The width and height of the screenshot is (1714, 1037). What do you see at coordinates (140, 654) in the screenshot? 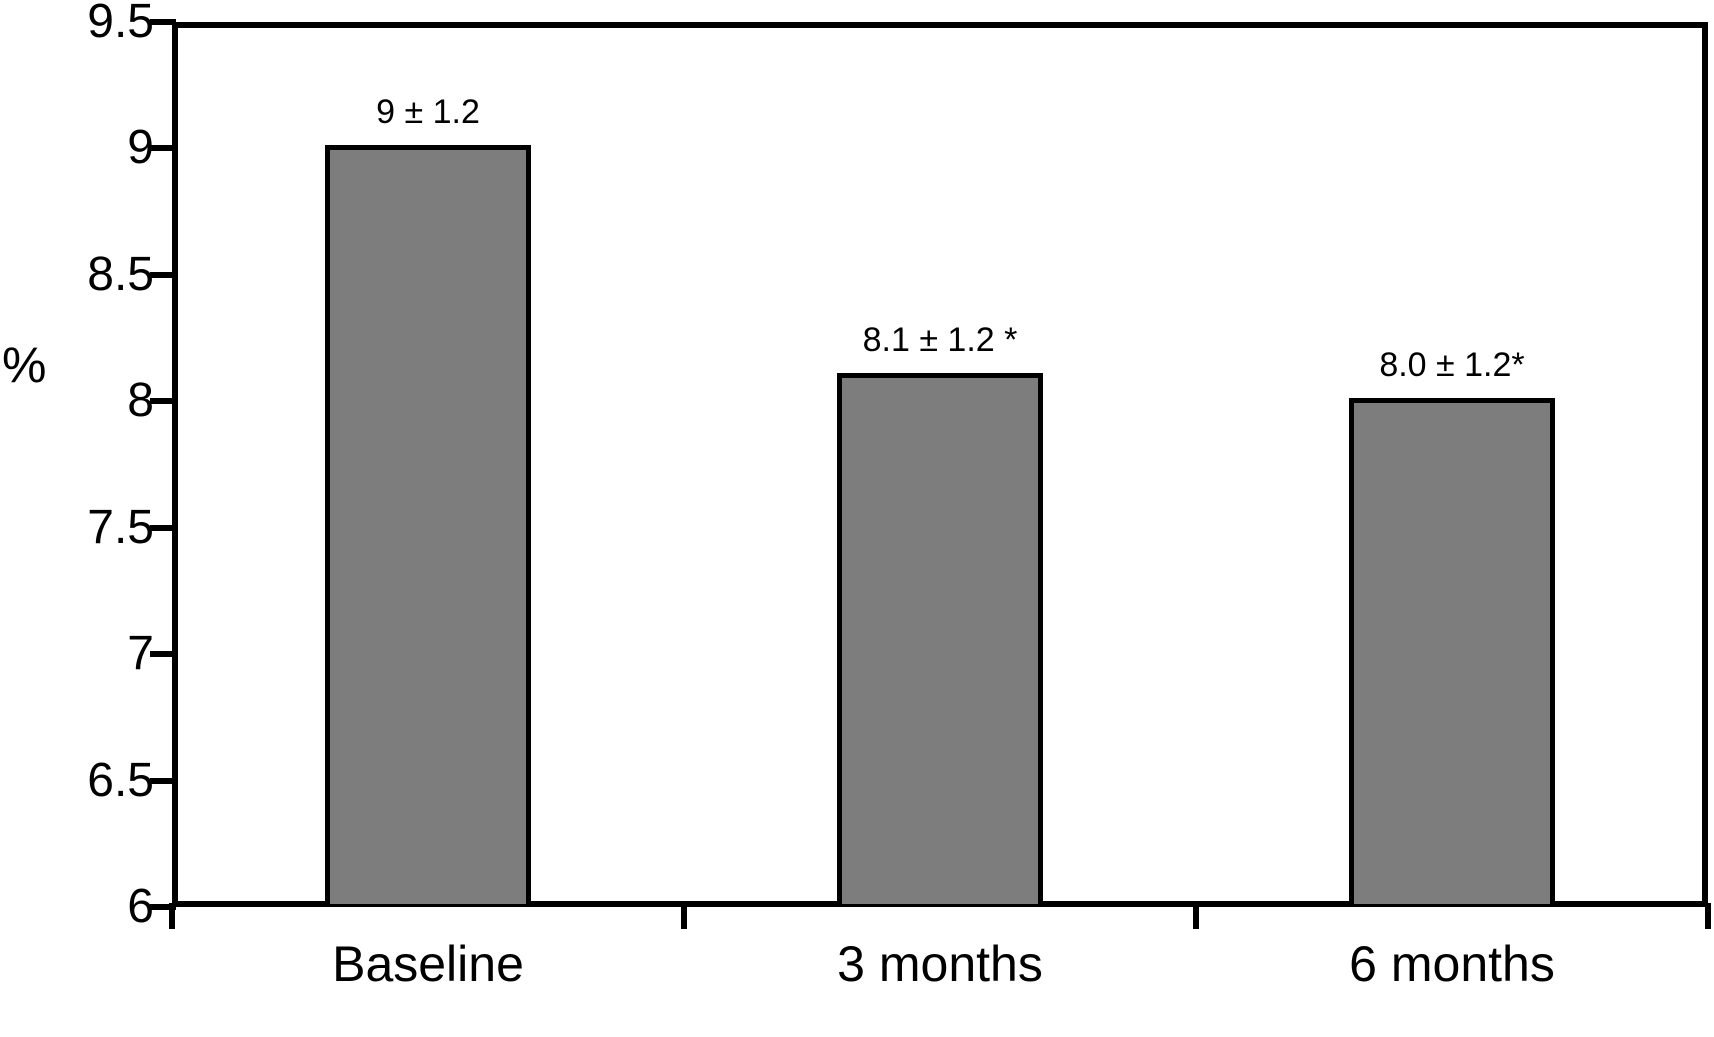
I see `y-tick-label: 7` at bounding box center [140, 654].